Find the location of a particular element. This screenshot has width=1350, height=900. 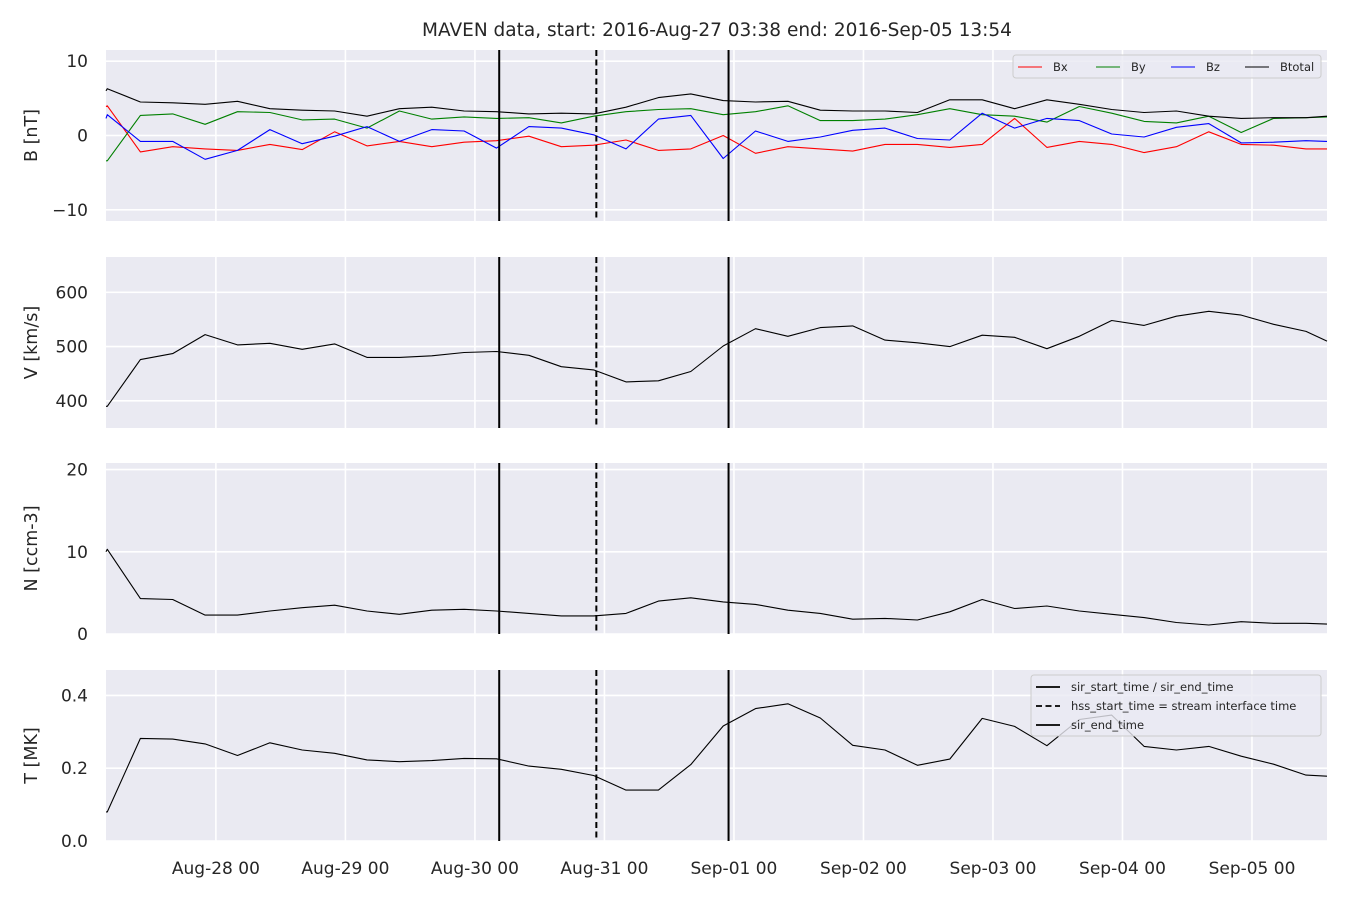

x-tick-label: Sep-01 00 is located at coordinates (734, 869).